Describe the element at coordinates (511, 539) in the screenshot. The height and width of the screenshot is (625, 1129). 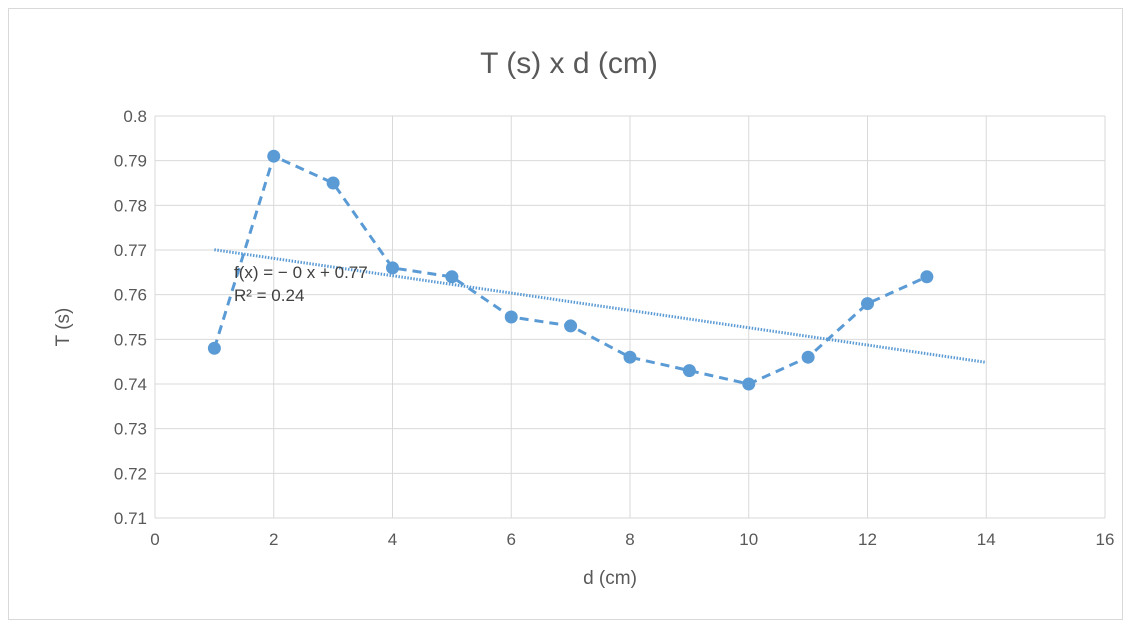
I see `x-tick-label: 6` at that location.